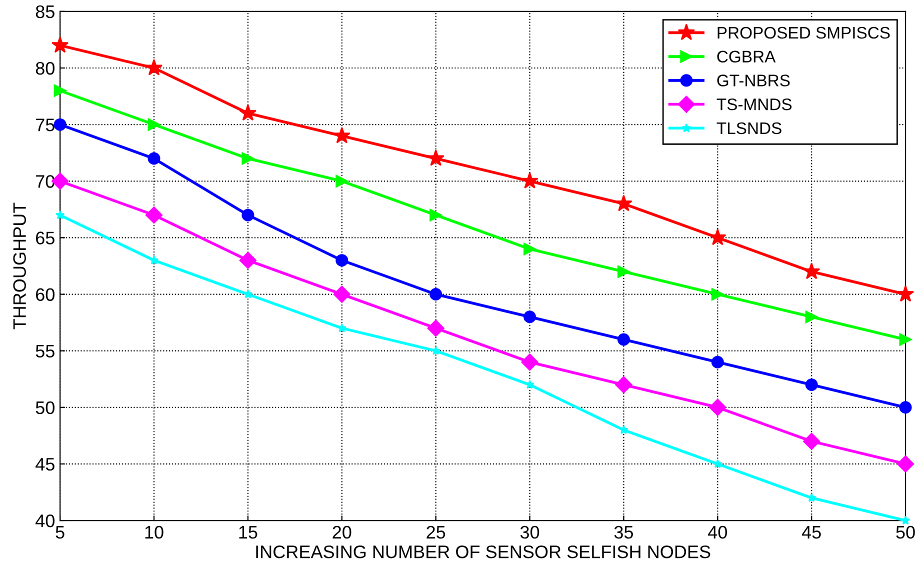  I want to click on x-tick-label: 30, so click(530, 532).